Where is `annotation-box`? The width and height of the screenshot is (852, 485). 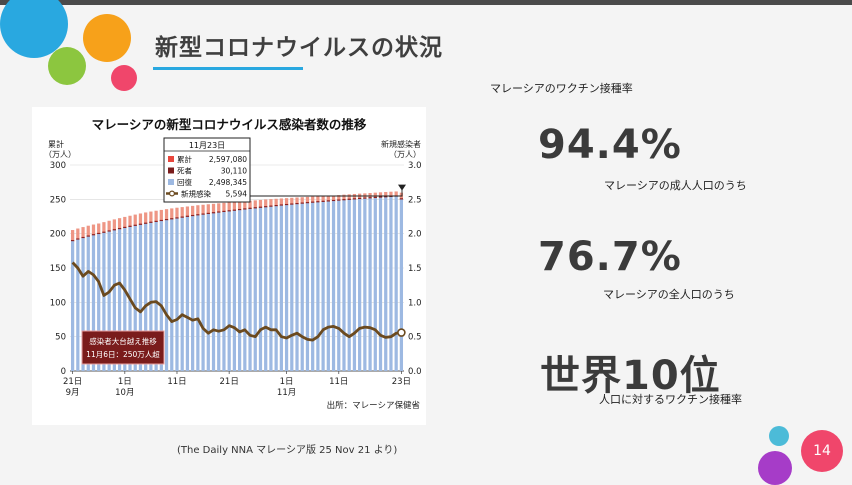
annotation-box is located at coordinates (123, 347).